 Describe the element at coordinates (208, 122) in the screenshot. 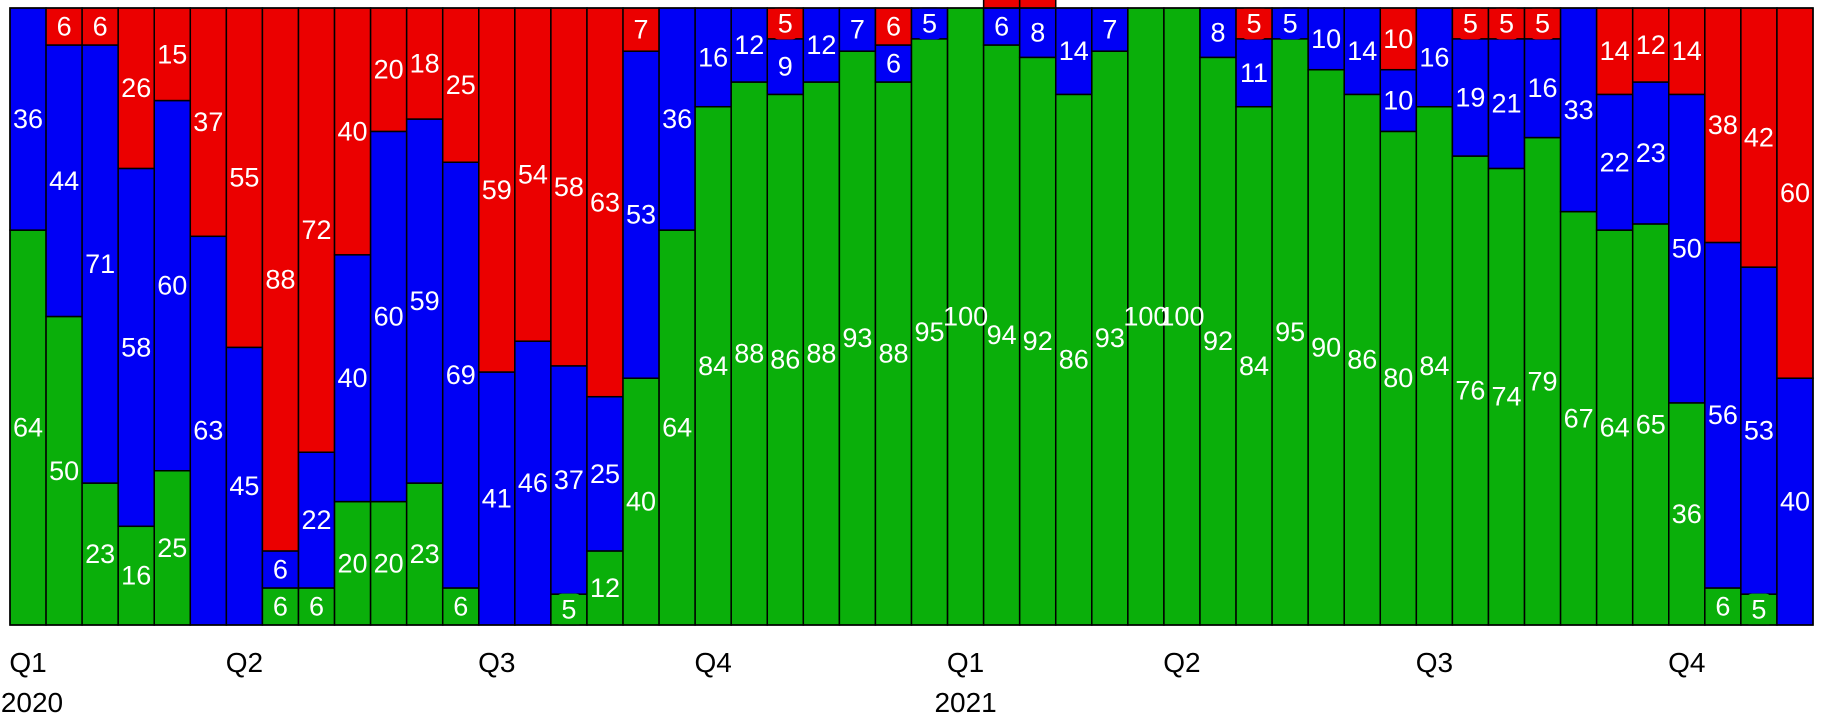

I see `bar-value-label: 37` at that location.